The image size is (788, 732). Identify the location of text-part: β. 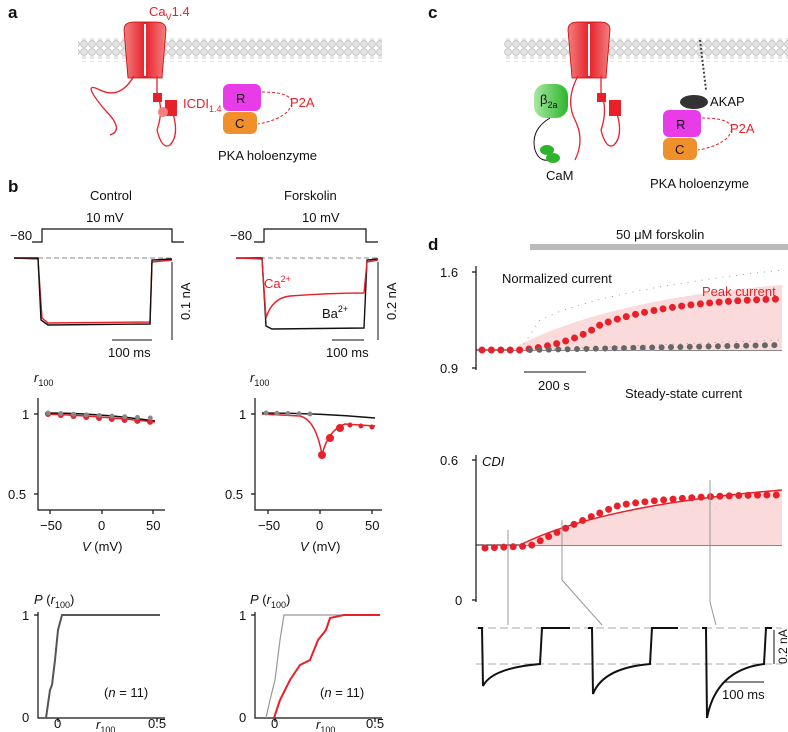
(543, 99).